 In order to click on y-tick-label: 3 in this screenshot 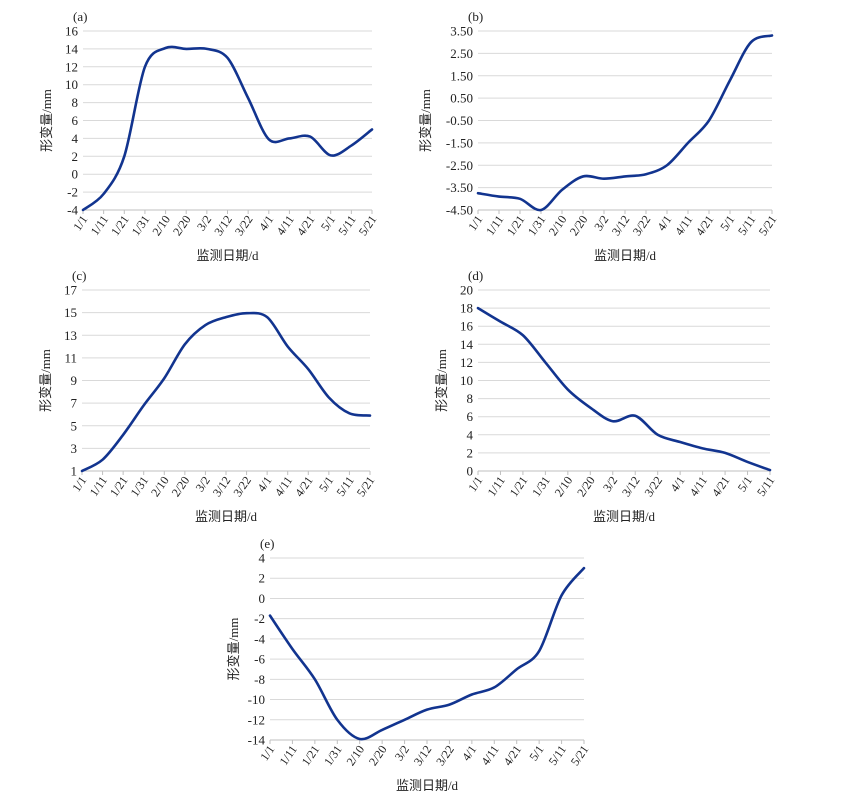, I will do `click(74, 448)`.